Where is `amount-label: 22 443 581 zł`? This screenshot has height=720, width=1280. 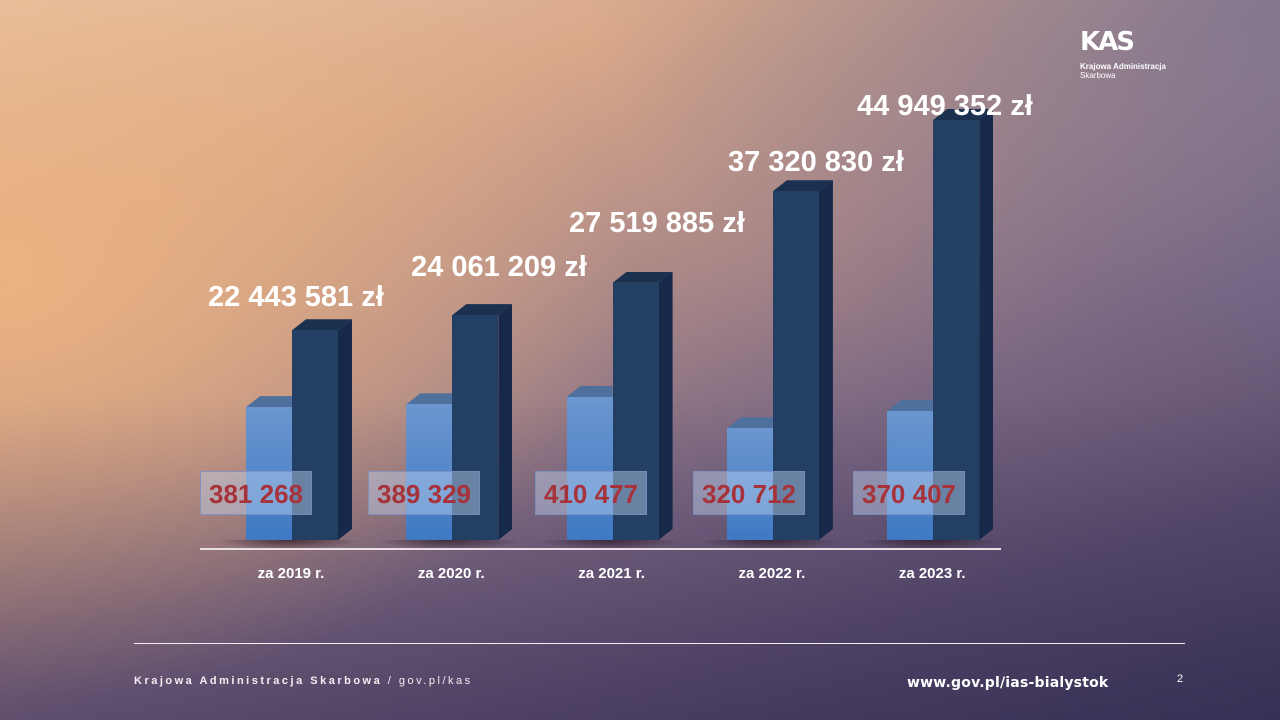
amount-label: 22 443 581 zł is located at coordinates (296, 297).